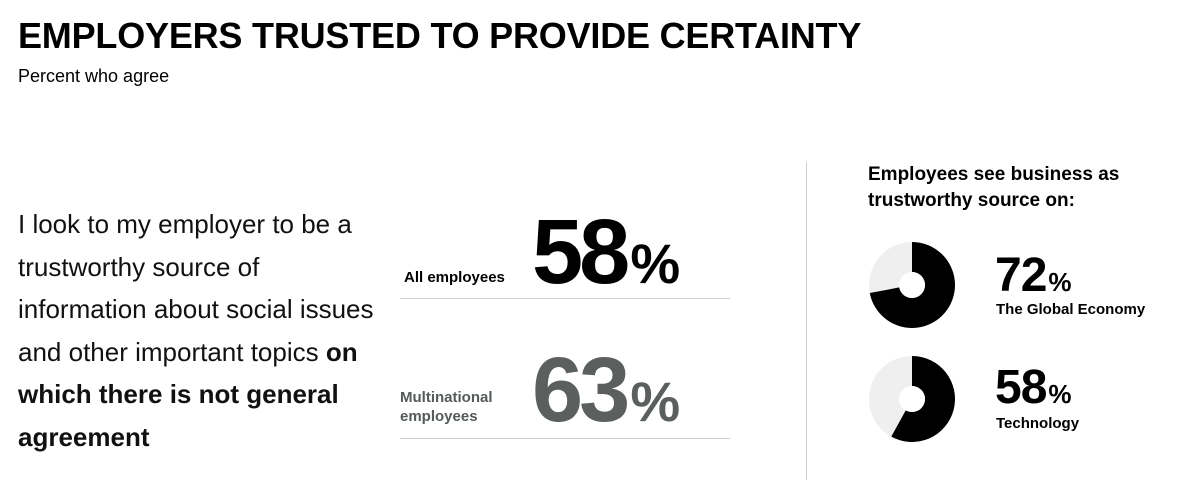  I want to click on donut-chart-technology, so click(912, 399).